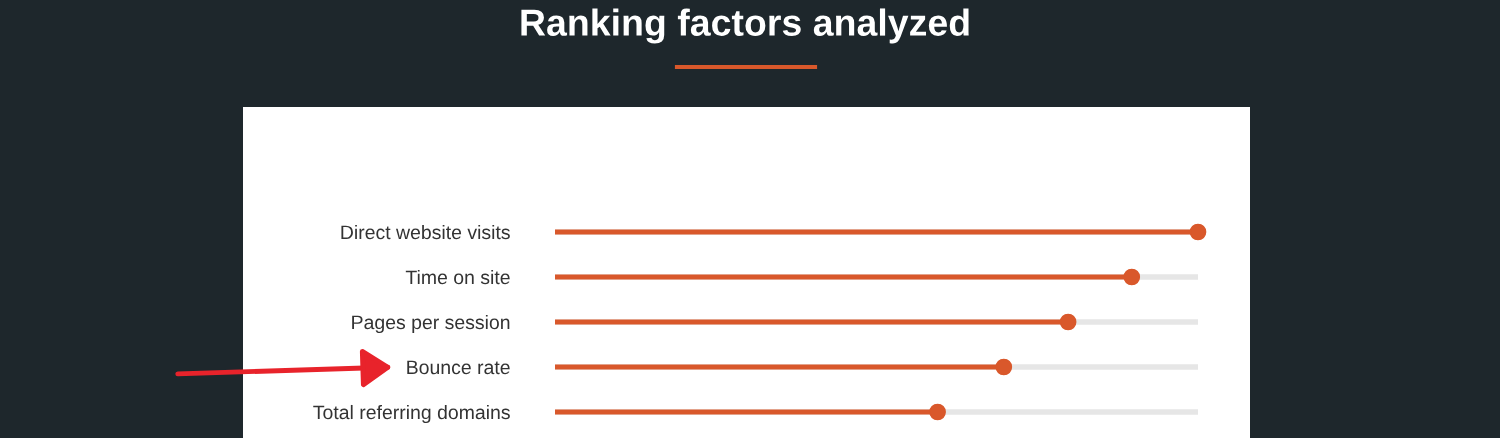  What do you see at coordinates (425, 232) in the screenshot?
I see `y-tick-label: Direct website visits` at bounding box center [425, 232].